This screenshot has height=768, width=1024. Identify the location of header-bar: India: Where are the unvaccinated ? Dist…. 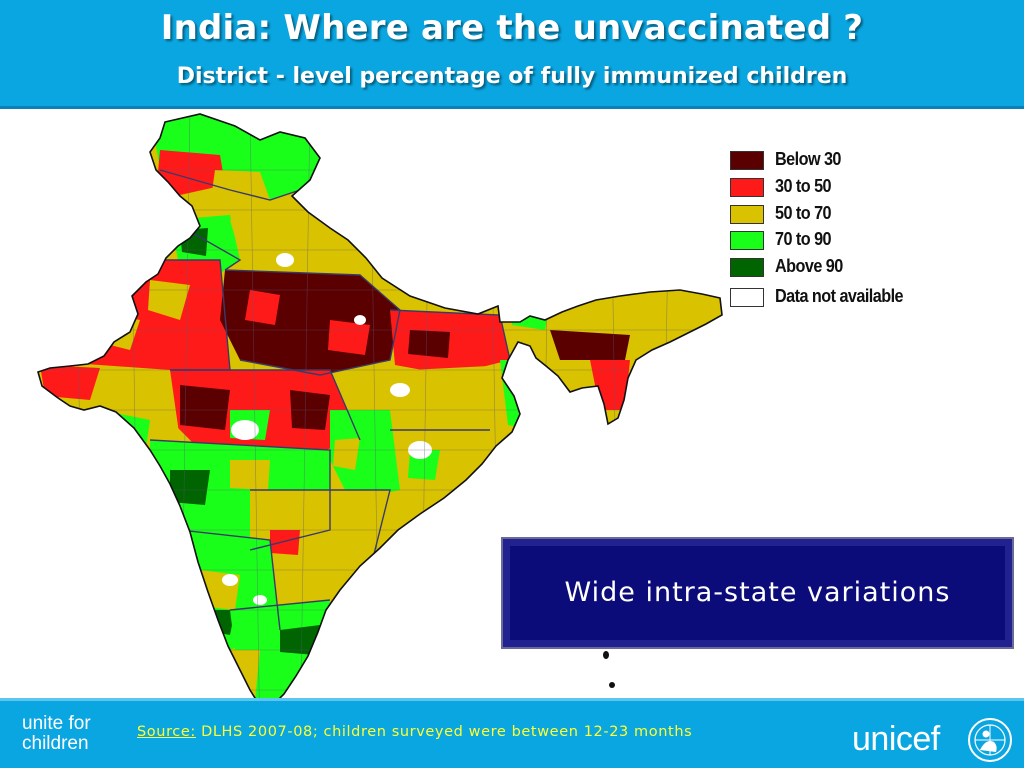
(512, 53).